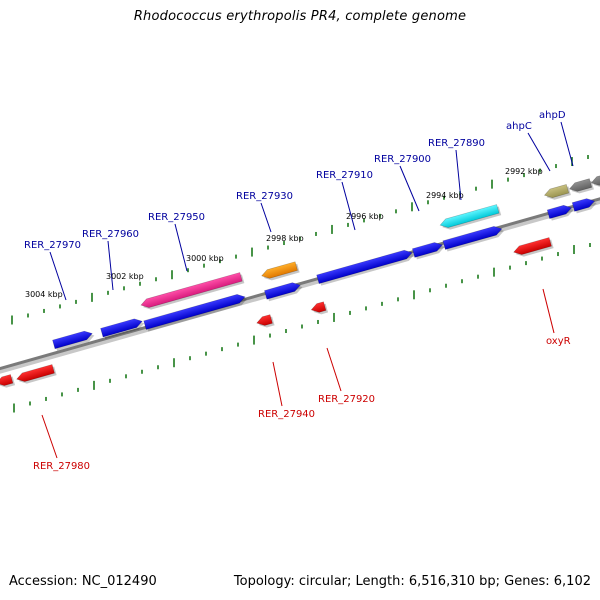 The height and width of the screenshot is (600, 600). What do you see at coordinates (584, 205) in the screenshot?
I see `gene-ahpd` at bounding box center [584, 205].